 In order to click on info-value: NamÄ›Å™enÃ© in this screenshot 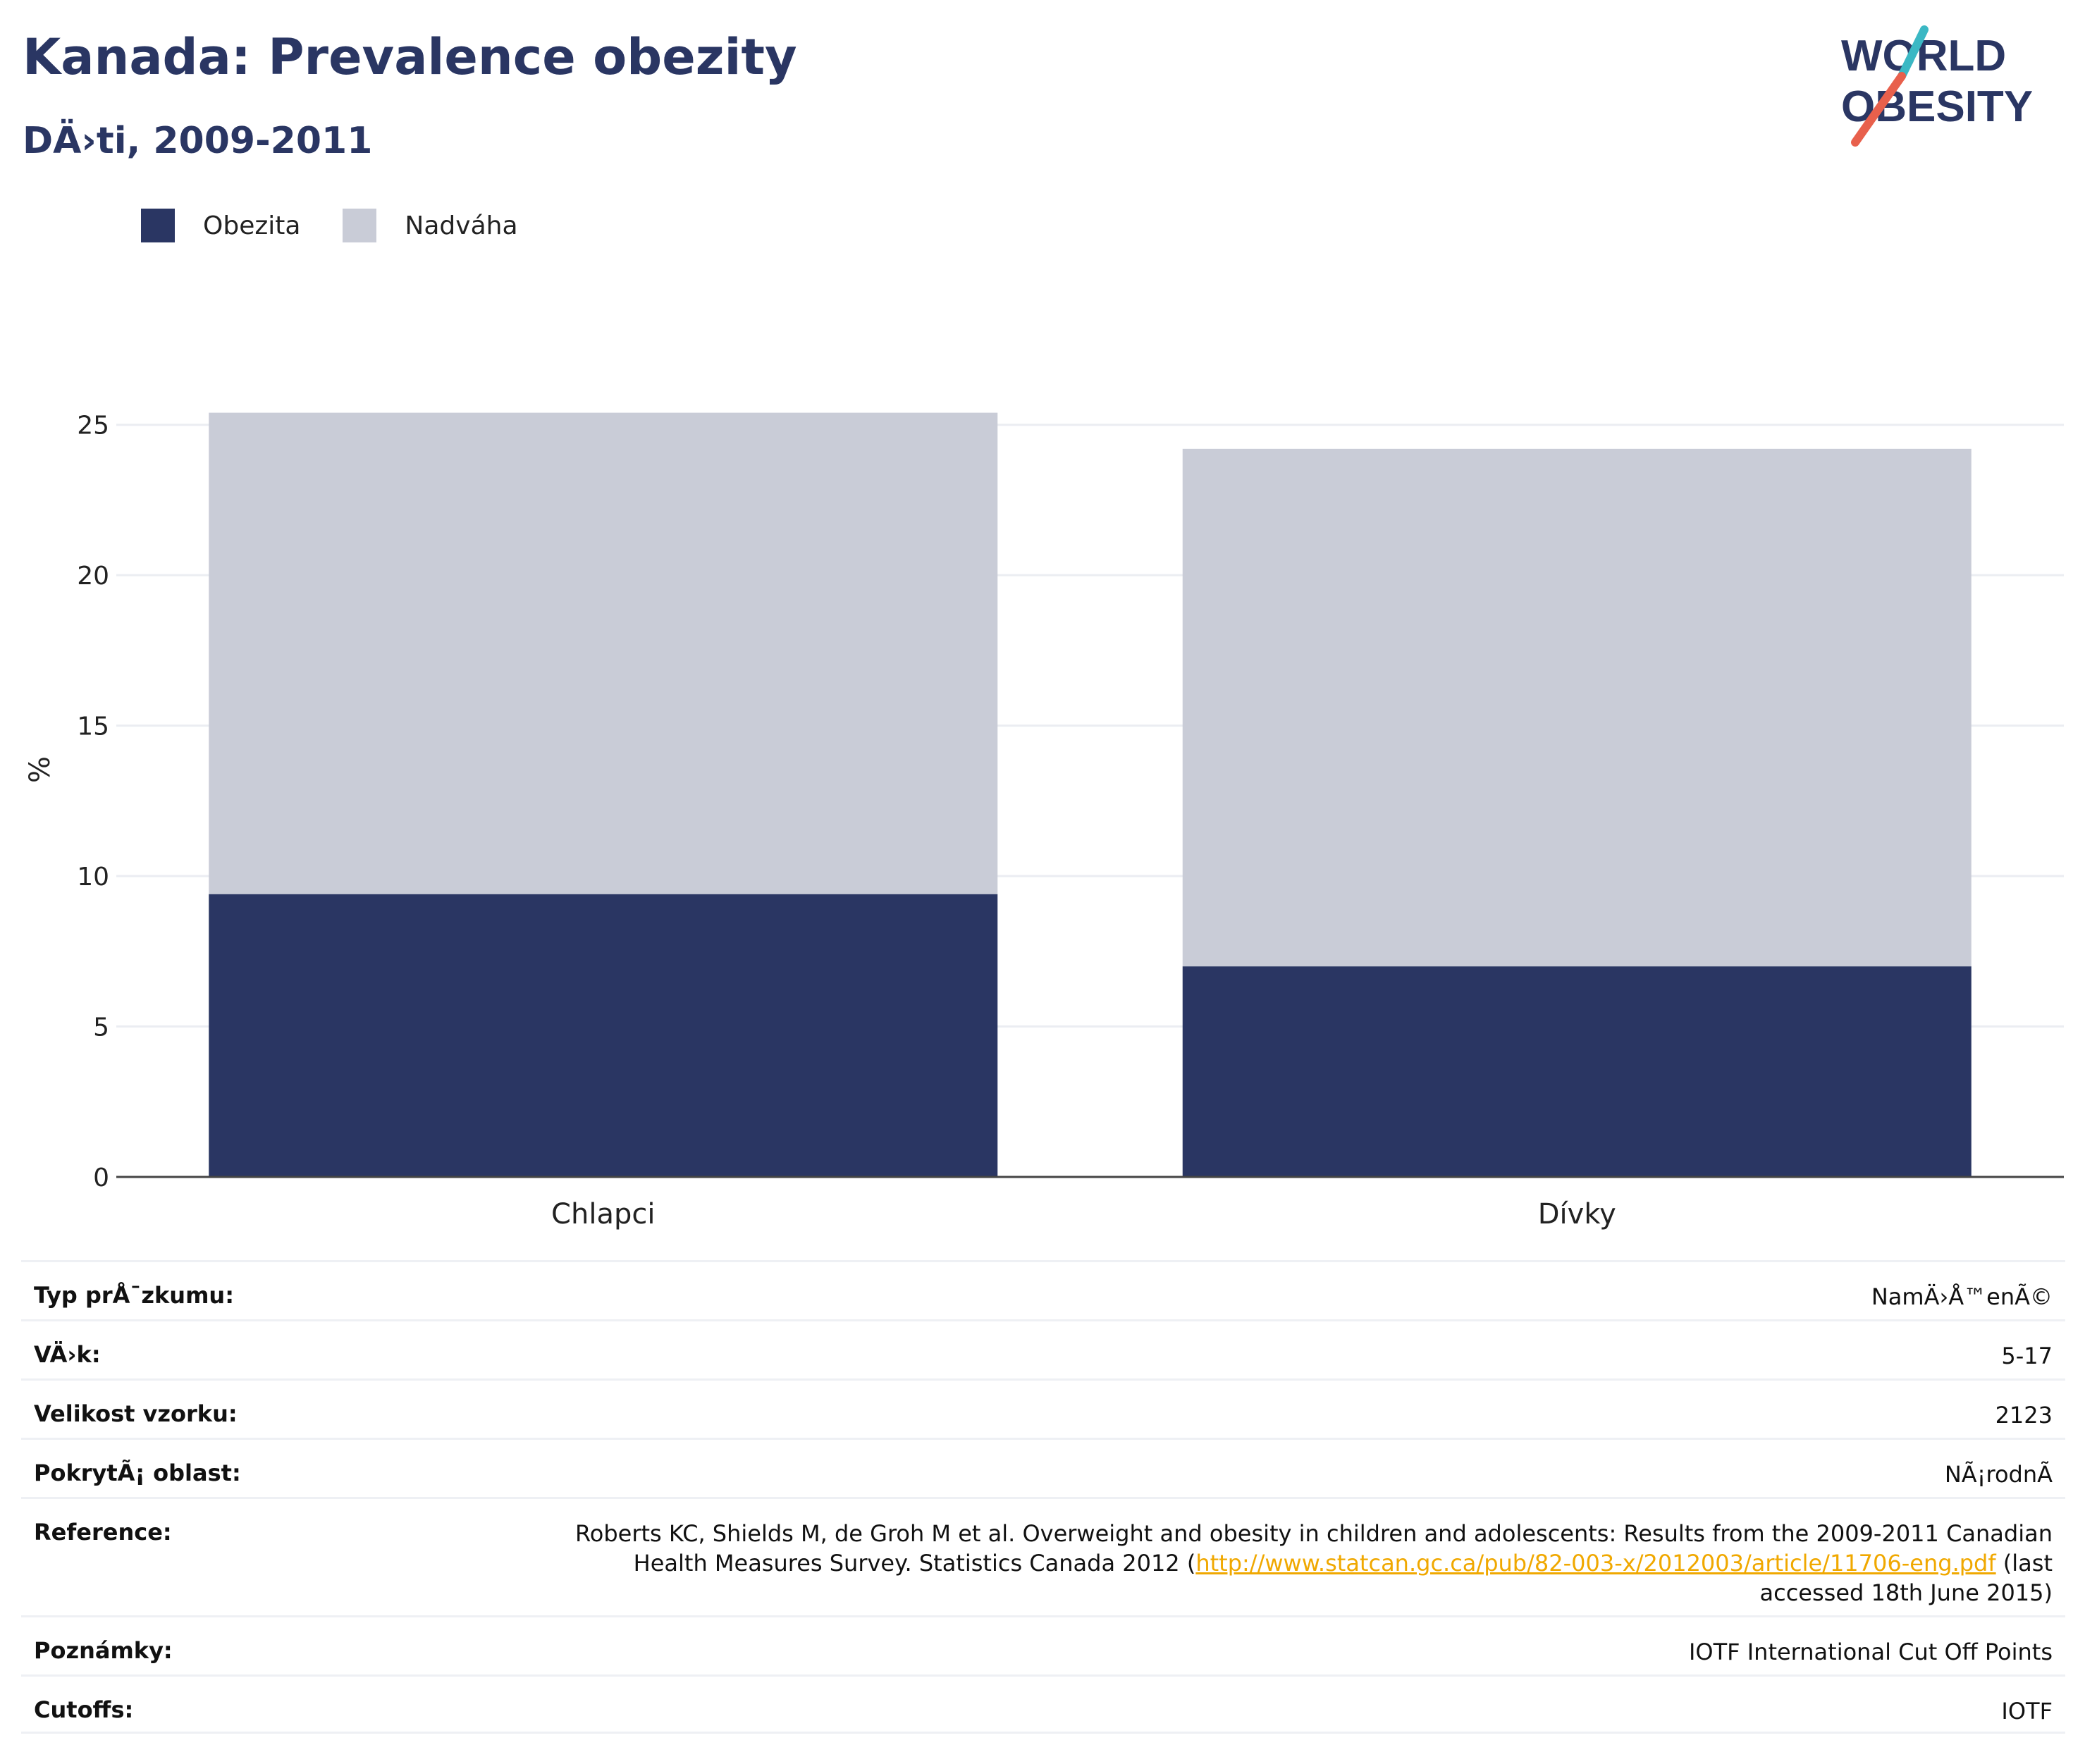, I will do `click(1962, 1296)`.